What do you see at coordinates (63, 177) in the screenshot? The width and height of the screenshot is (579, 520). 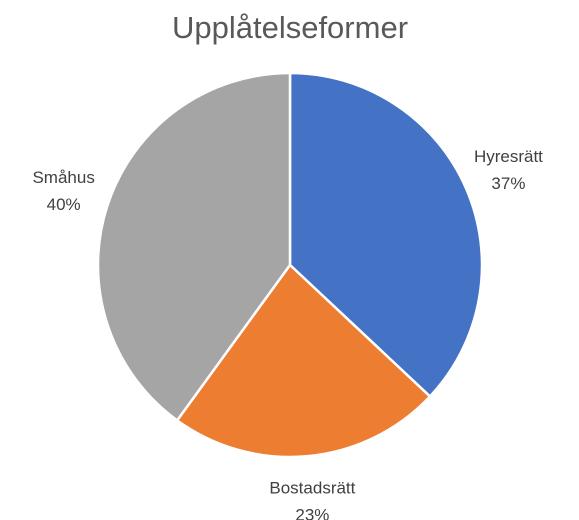 I see `slice-label: Småhus` at bounding box center [63, 177].